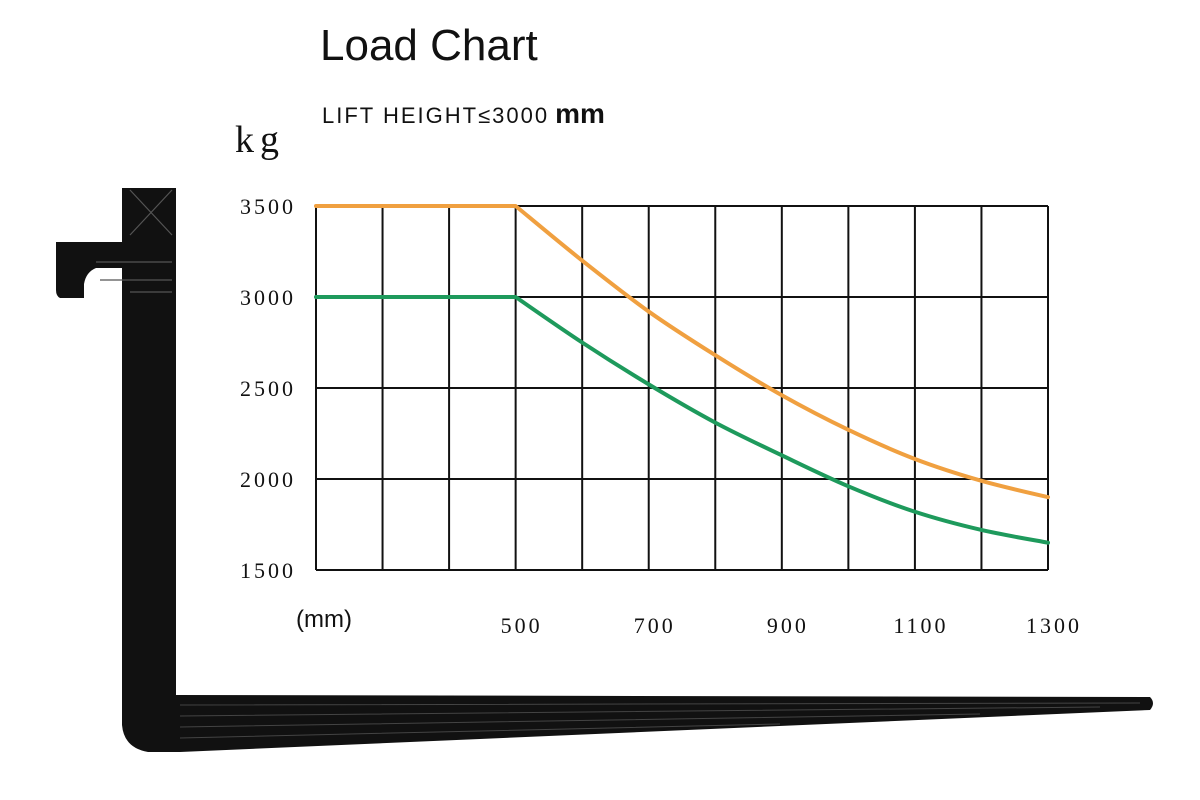 The width and height of the screenshot is (1200, 800). Describe the element at coordinates (1054, 625) in the screenshot. I see `x-tick-label: 1300` at that location.